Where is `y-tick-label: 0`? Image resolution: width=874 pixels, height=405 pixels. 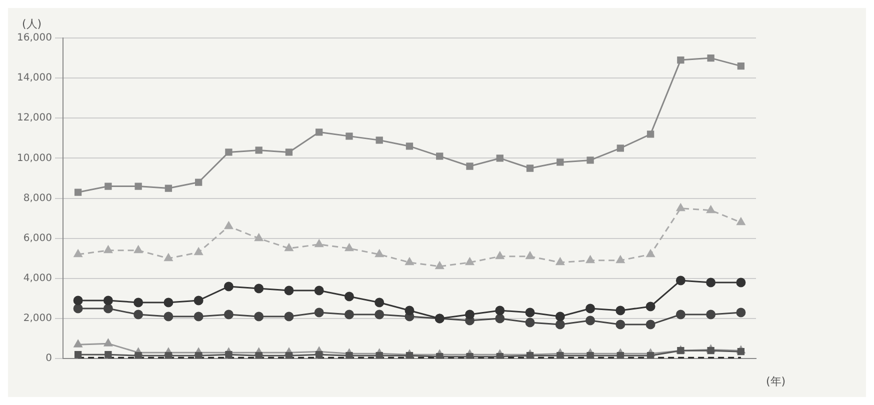 y-tick-label: 0 is located at coordinates (49, 358).